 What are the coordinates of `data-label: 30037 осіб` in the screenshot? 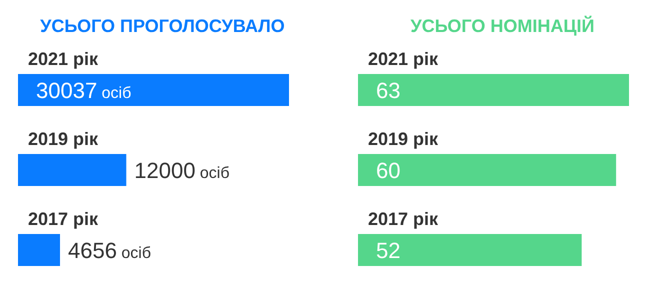 It's located at (84, 90).